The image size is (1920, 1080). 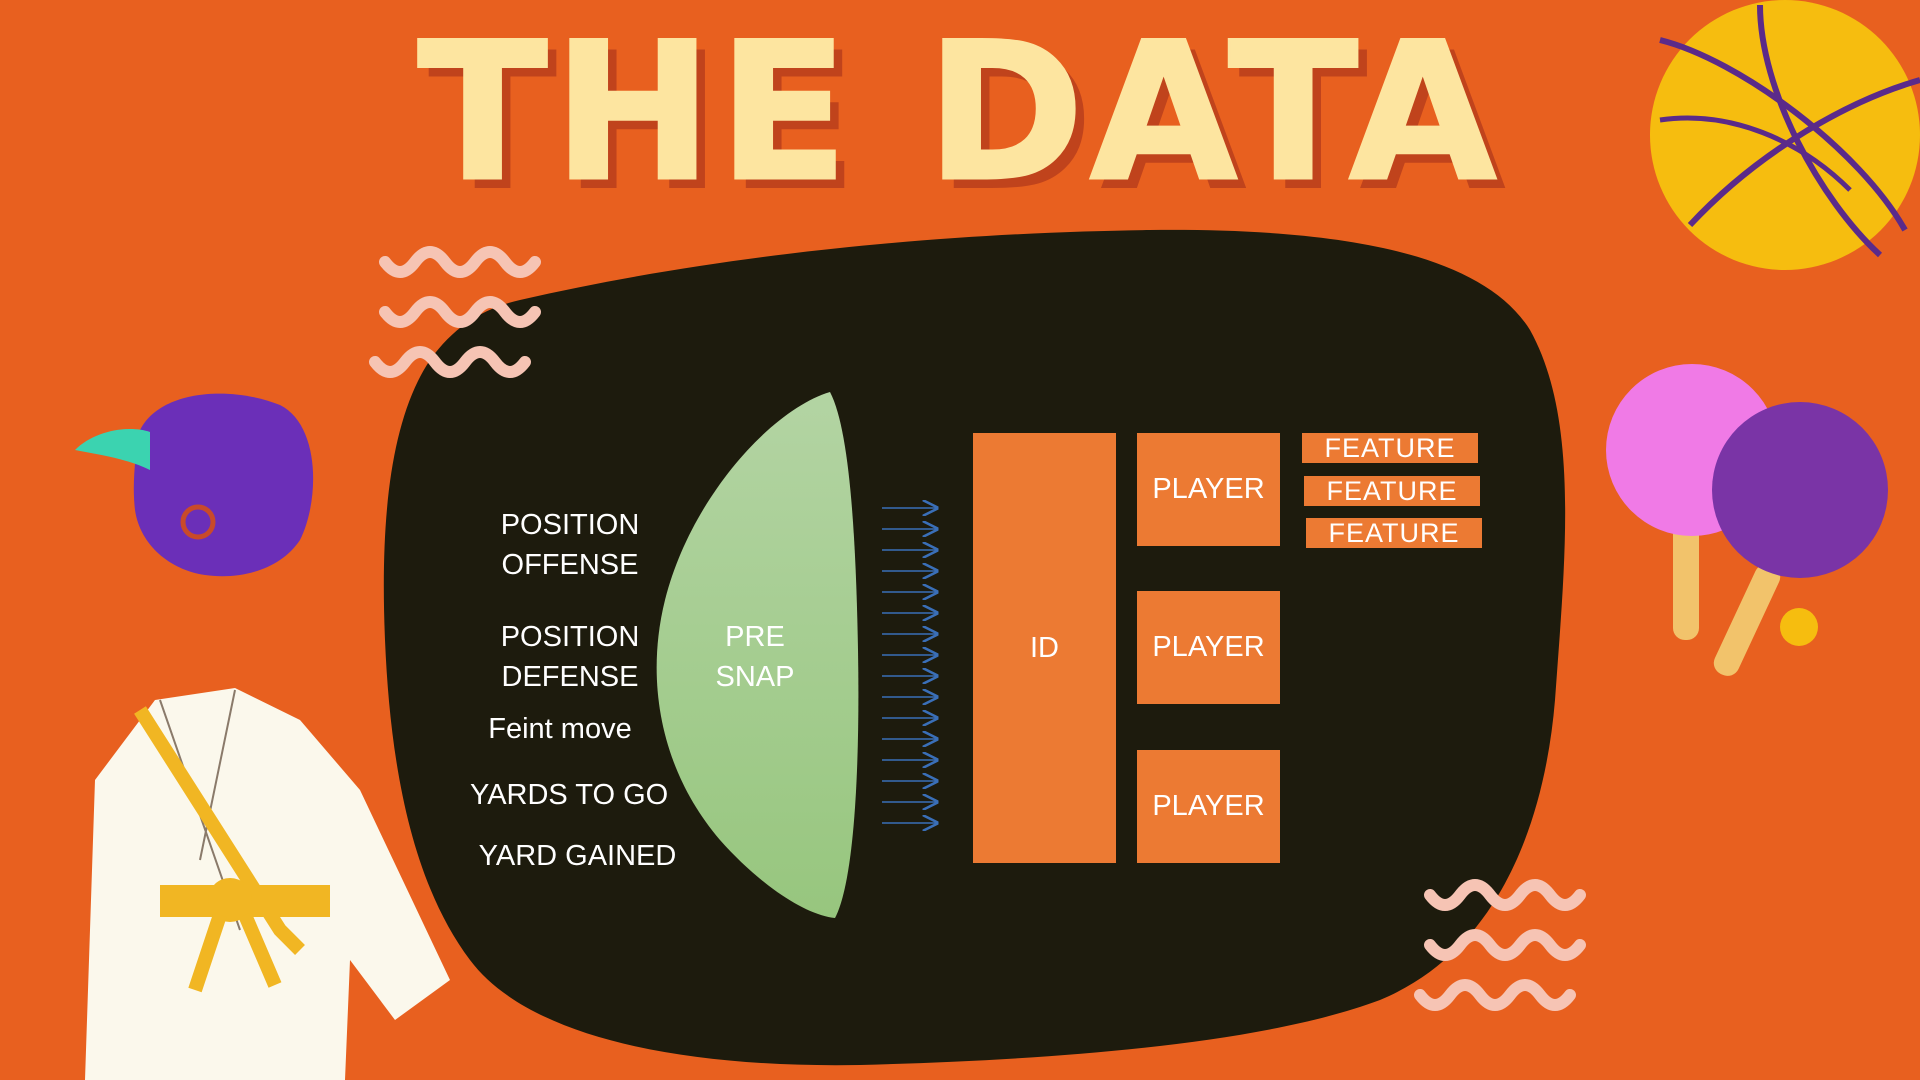 What do you see at coordinates (570, 565) in the screenshot?
I see `input-label-line: OFFENSE` at bounding box center [570, 565].